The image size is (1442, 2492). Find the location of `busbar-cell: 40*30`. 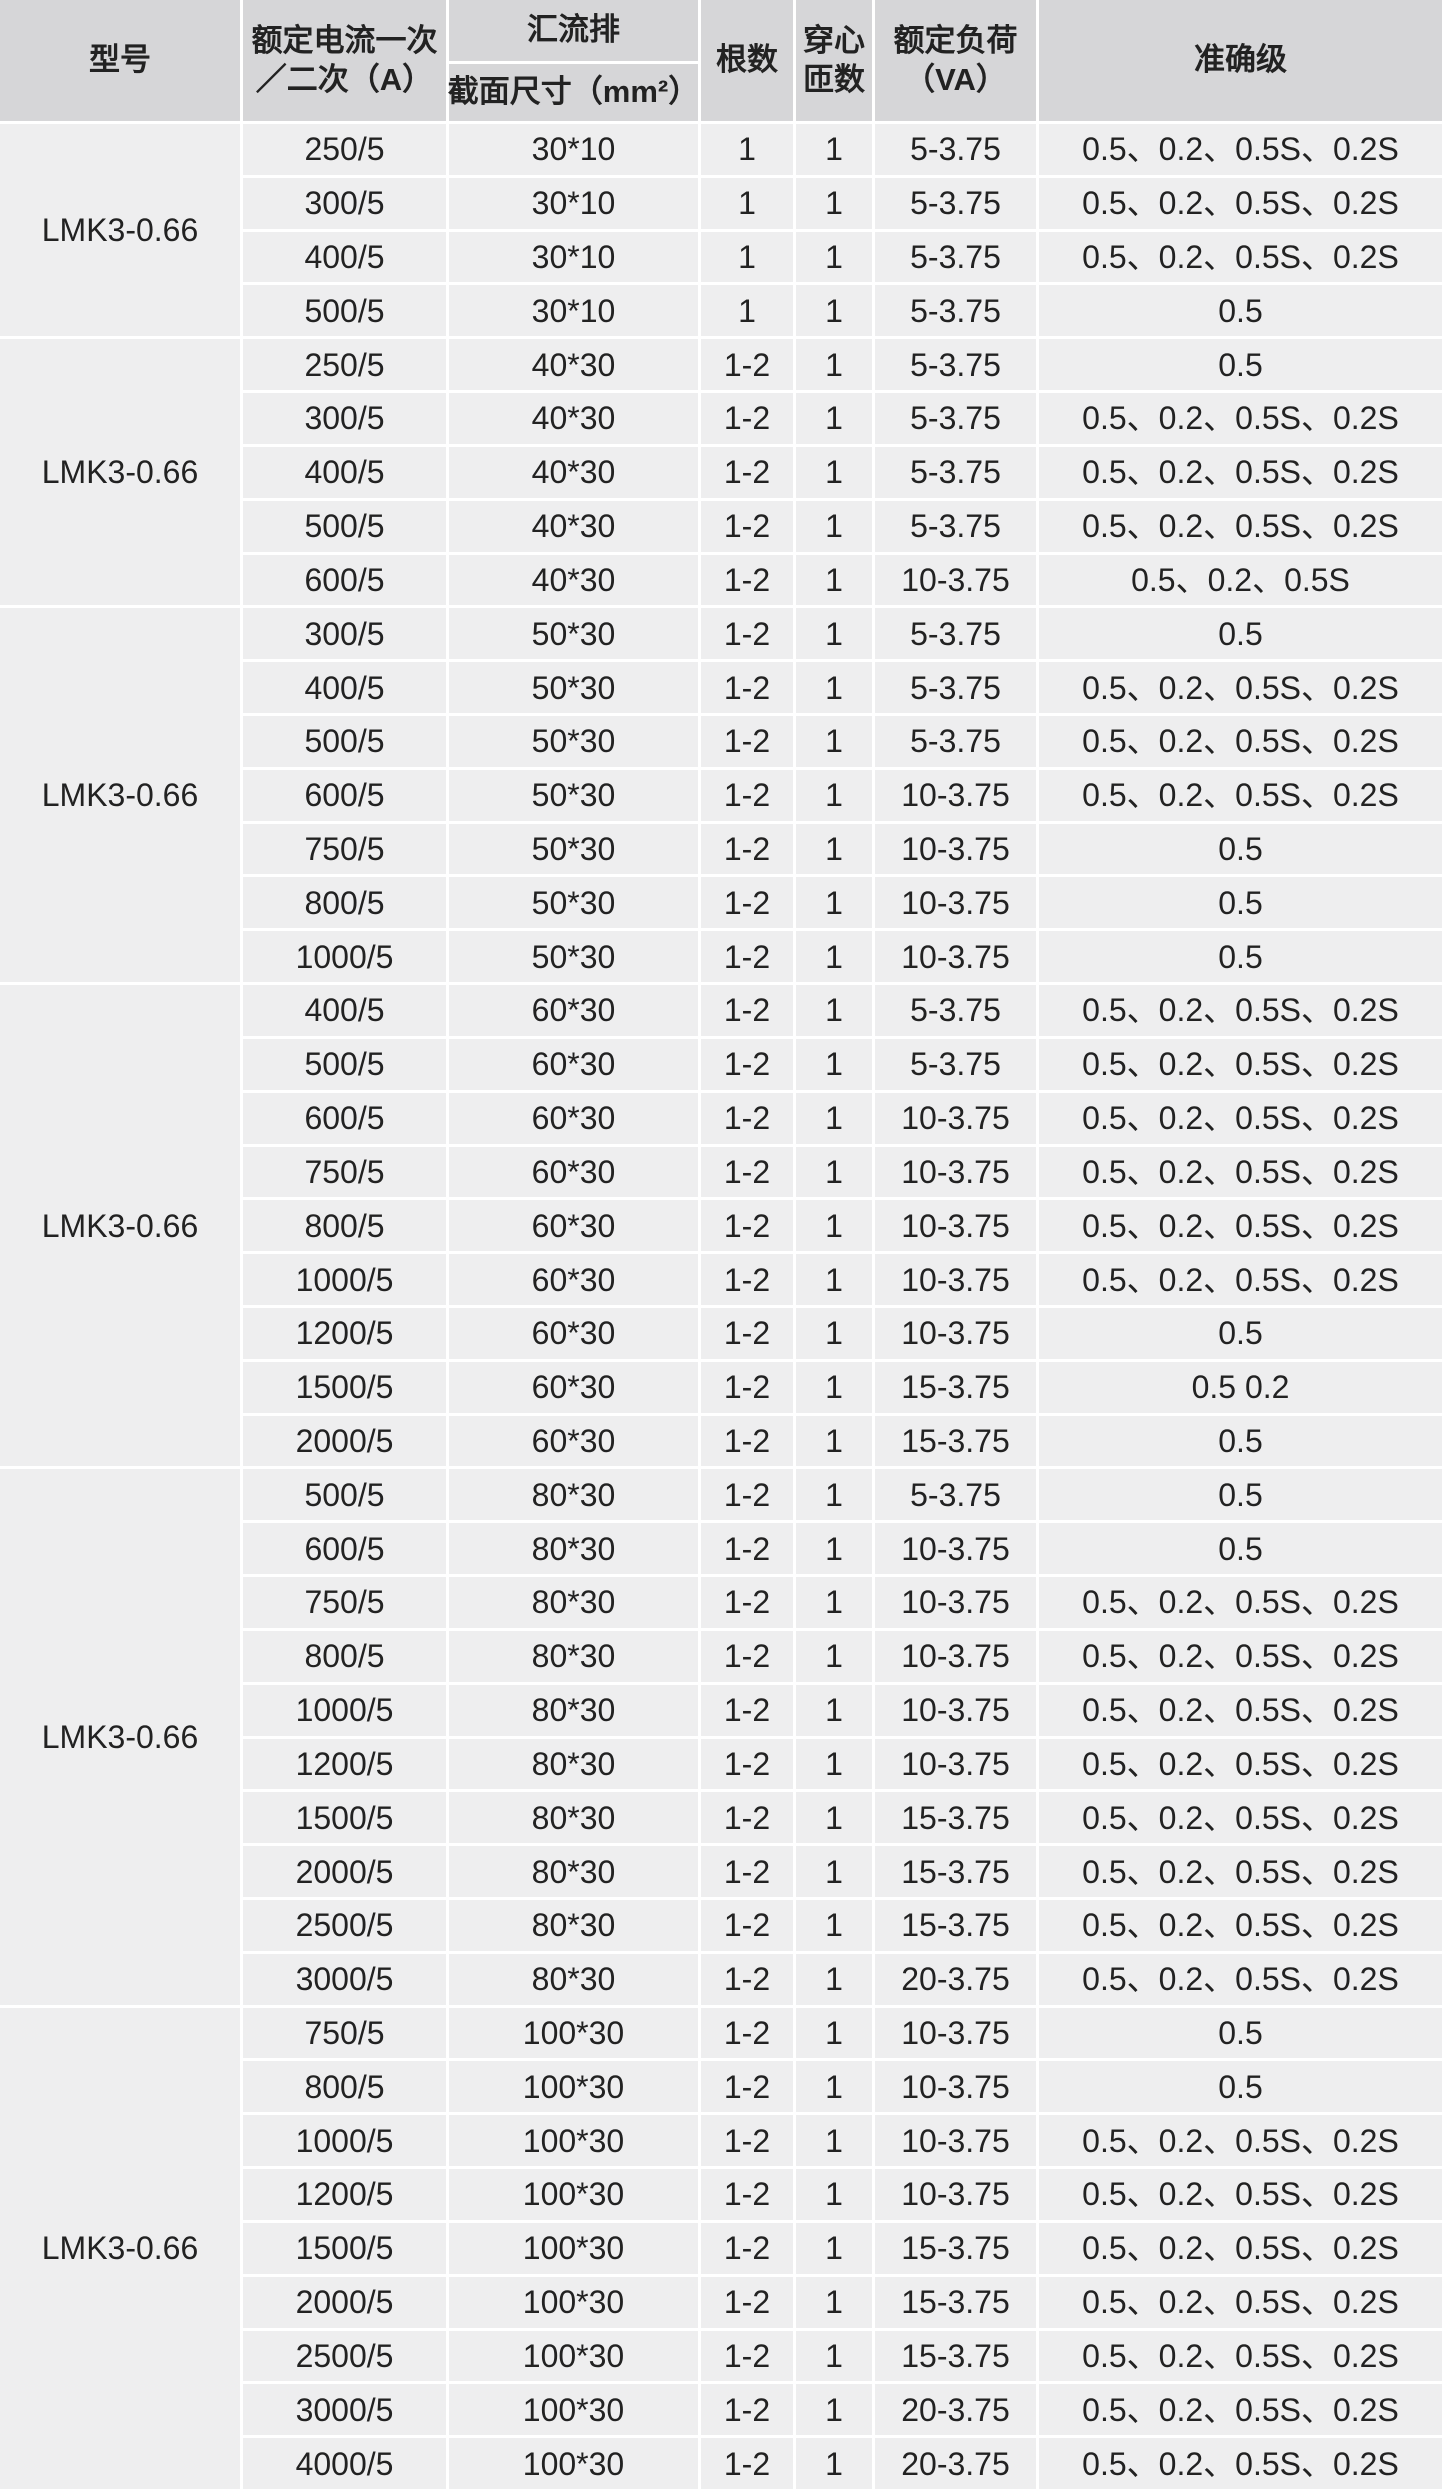

busbar-cell: 40*30 is located at coordinates (573, 580).